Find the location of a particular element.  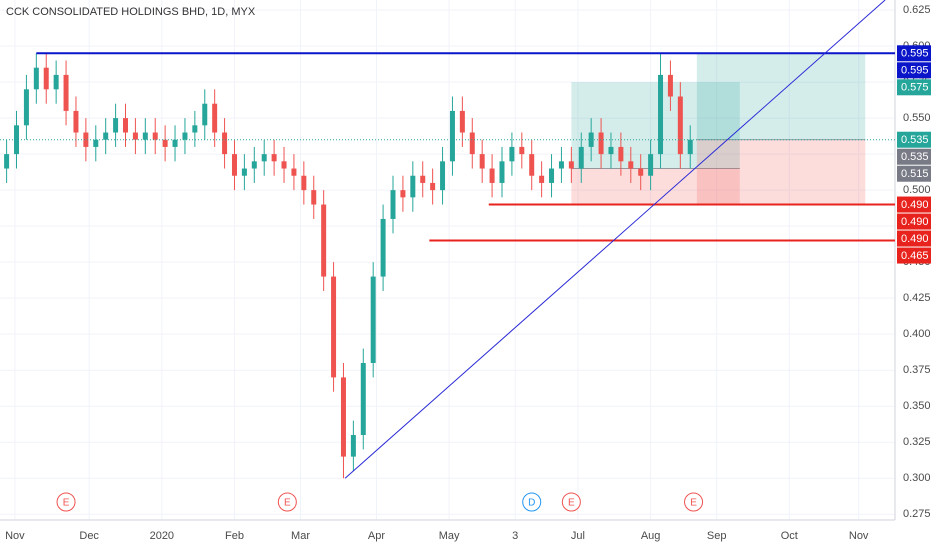

y-tick-label: 0.400 is located at coordinates (917, 334).